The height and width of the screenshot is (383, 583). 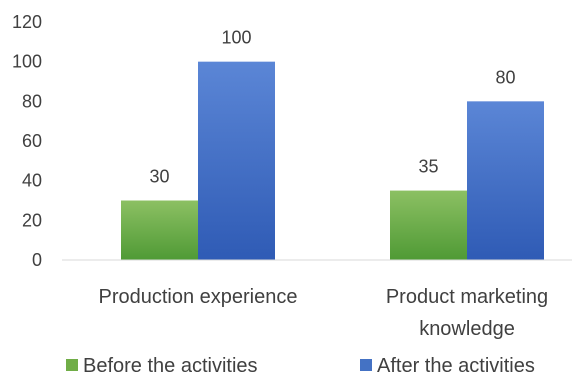 I want to click on y-axis-tick-labels: 0 20 40 60 80 100 120, so click(x=27, y=141).